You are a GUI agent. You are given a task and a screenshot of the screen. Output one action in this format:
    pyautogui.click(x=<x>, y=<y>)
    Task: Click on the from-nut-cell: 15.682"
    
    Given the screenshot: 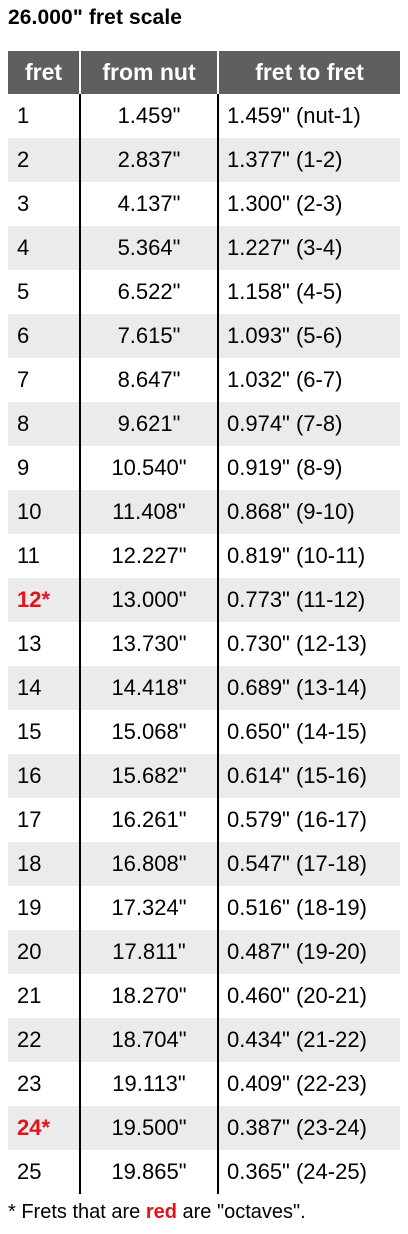 What is the action you would take?
    pyautogui.click(x=150, y=776)
    